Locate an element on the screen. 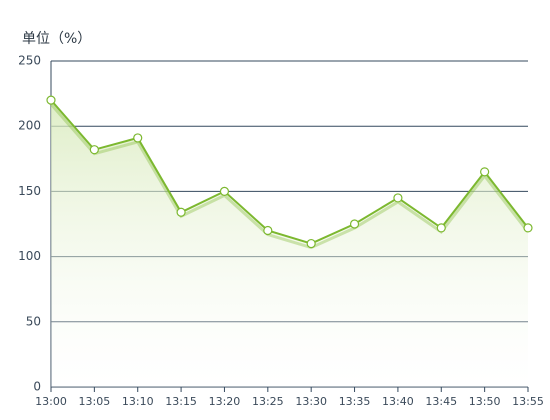 Image resolution: width=550 pixels, height=420 pixels. y-tick-label: 50 is located at coordinates (33, 321).